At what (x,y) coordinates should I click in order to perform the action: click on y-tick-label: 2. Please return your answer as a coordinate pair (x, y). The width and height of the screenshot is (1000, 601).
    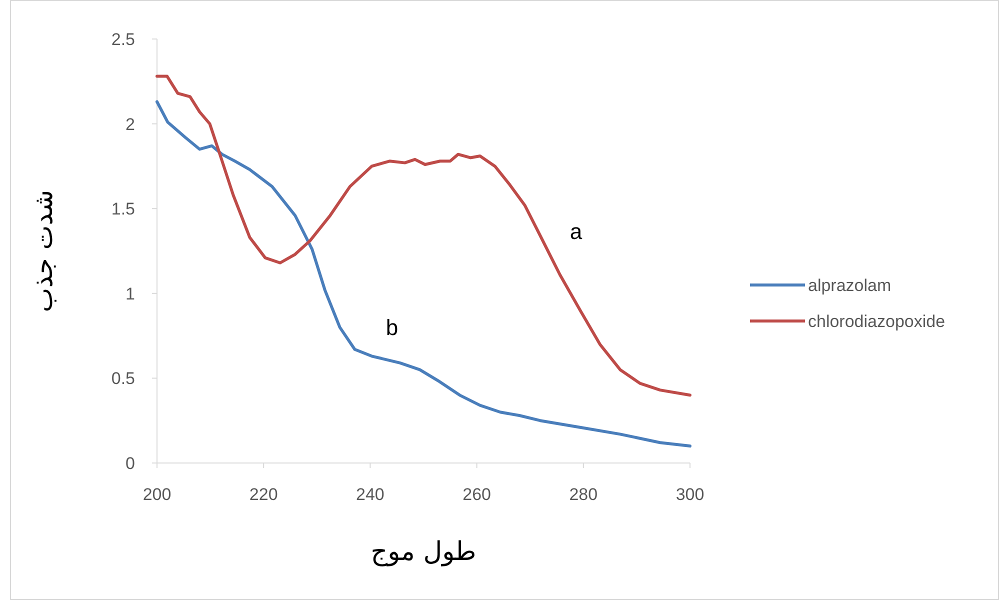
    Looking at the image, I should click on (130, 124).